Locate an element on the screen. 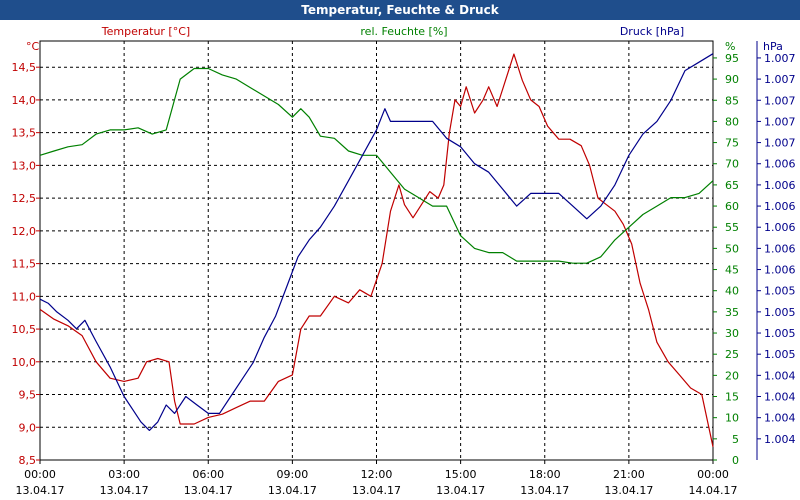 The height and width of the screenshot is (500, 800). humidity-tick-label: 15 is located at coordinates (732, 397).